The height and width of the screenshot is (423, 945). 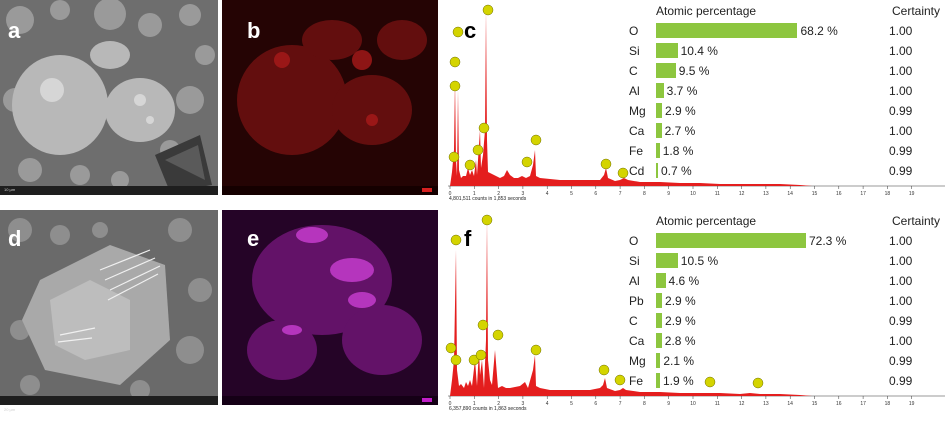 What do you see at coordinates (787, 151) in the screenshot?
I see `table-row: Fe 1.8 % 0.99` at bounding box center [787, 151].